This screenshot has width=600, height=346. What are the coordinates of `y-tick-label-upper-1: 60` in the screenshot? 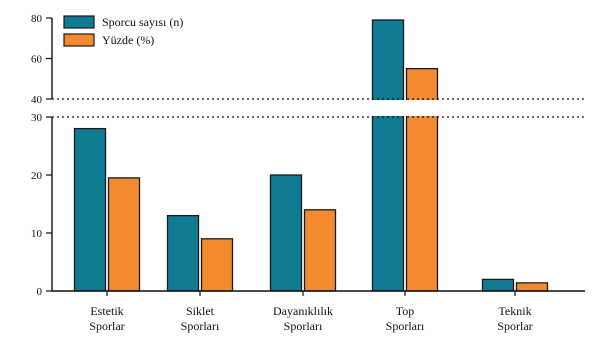 It's located at (37, 60).